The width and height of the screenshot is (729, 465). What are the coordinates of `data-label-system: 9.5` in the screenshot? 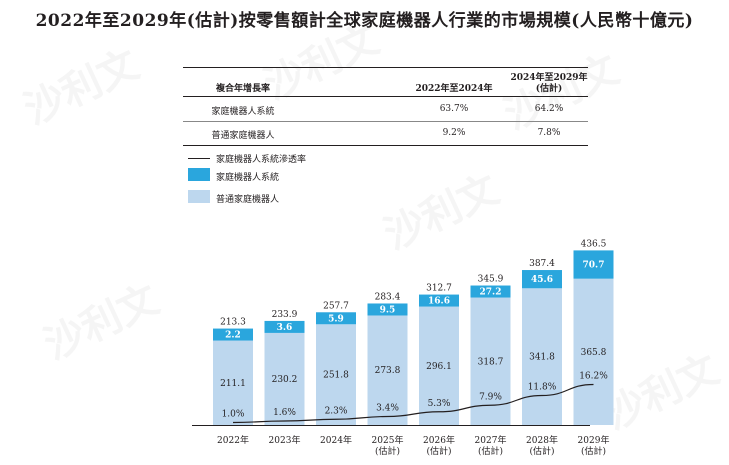 It's located at (388, 310).